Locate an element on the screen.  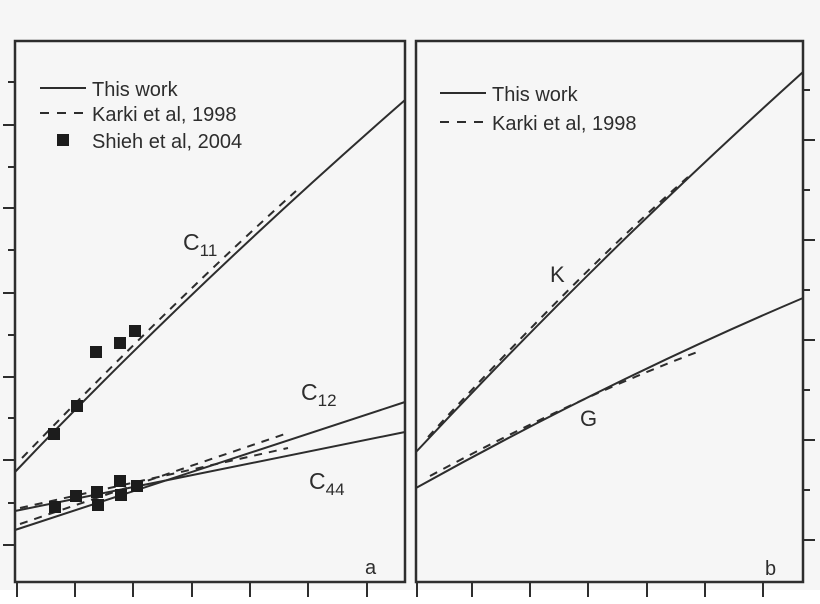
panel-letter-b: b is located at coordinates (770, 569).